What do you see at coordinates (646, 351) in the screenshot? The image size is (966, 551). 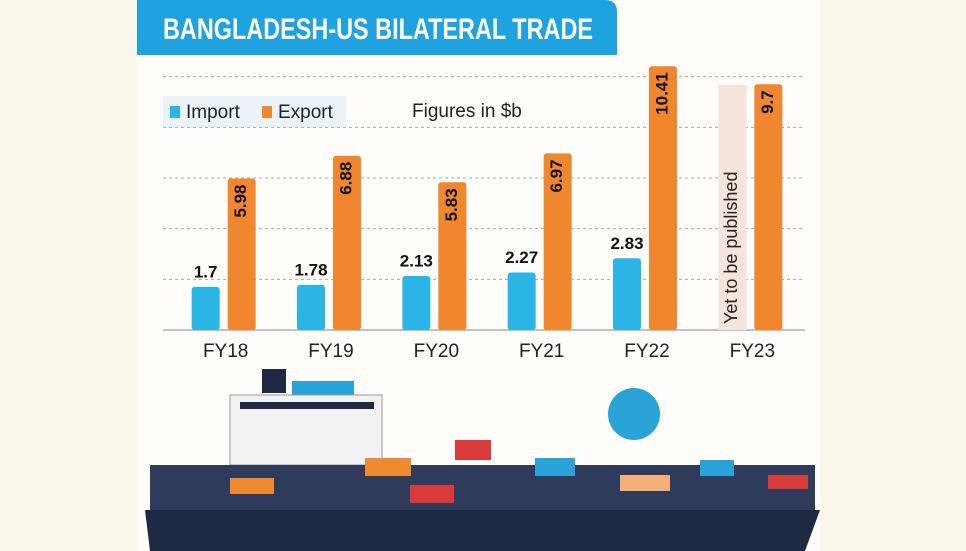 I see `x-tick-label: FY22` at bounding box center [646, 351].